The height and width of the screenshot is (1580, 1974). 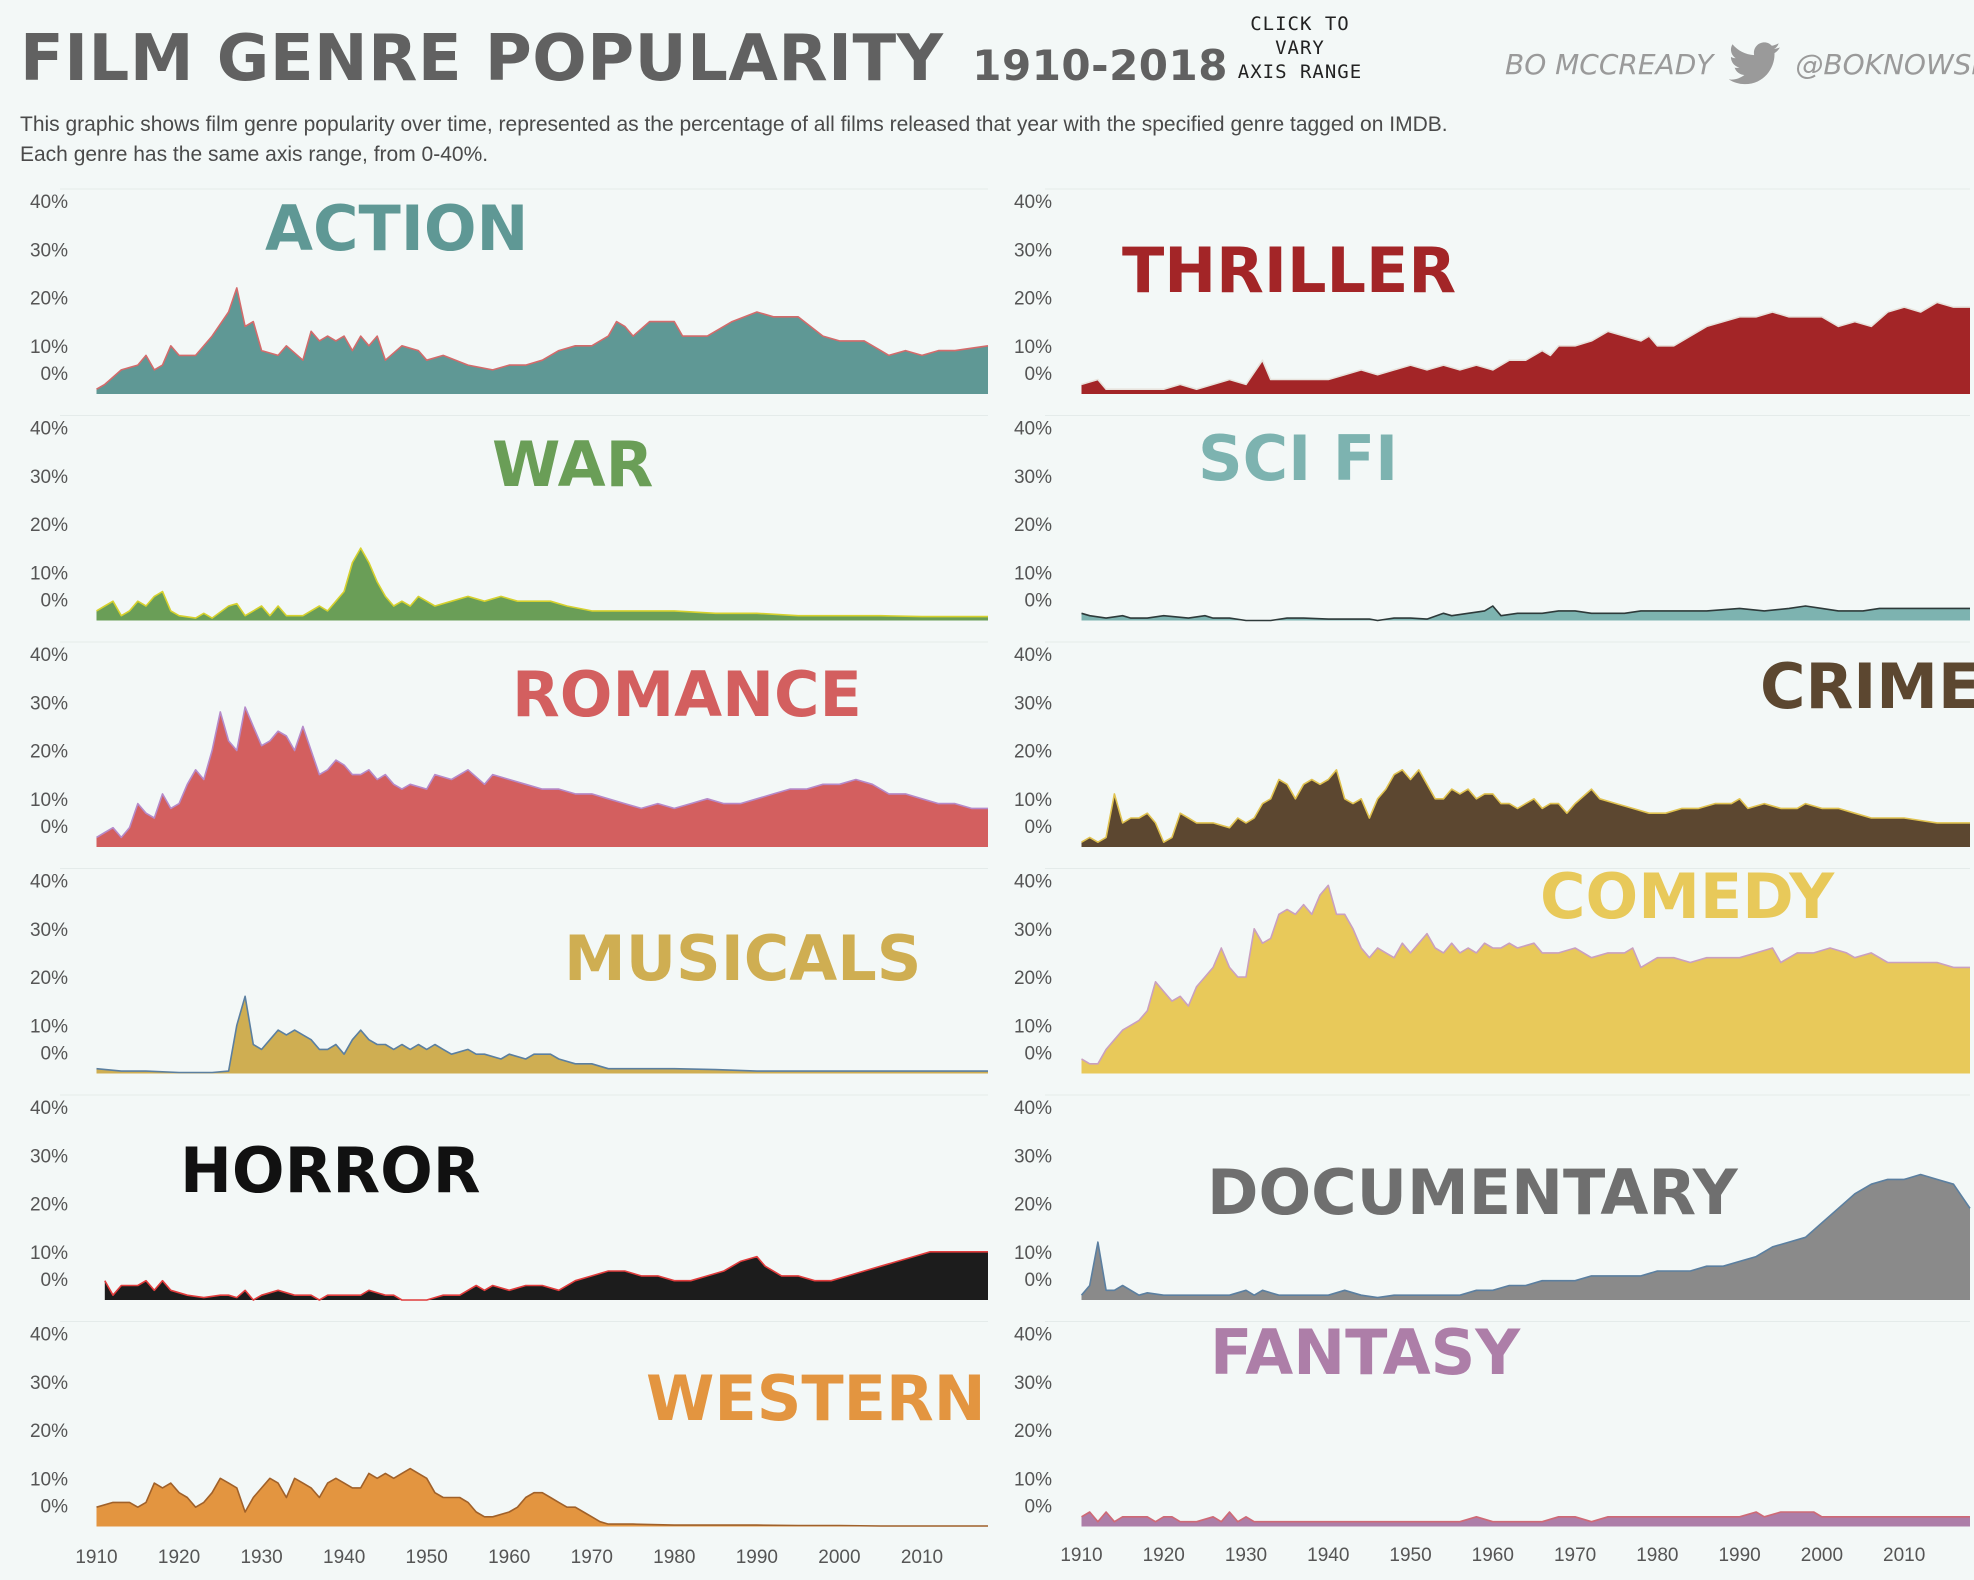 What do you see at coordinates (1525, 1519) in the screenshot?
I see `area-fantasy` at bounding box center [1525, 1519].